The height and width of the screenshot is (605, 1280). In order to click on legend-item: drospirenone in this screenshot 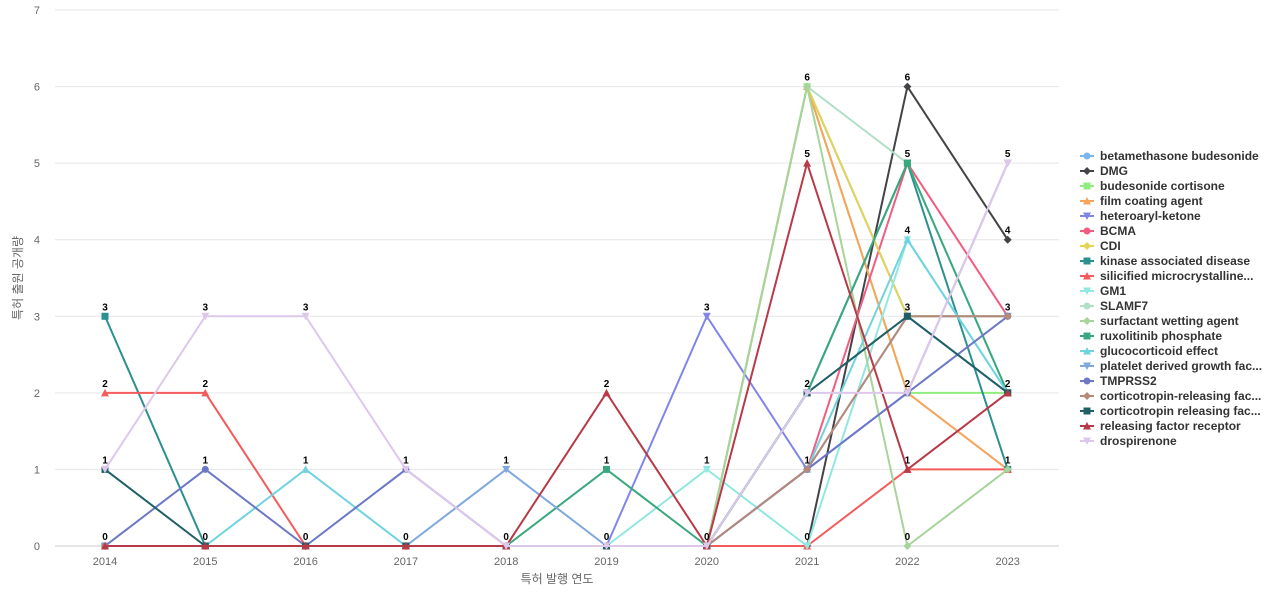, I will do `click(1128, 441)`.